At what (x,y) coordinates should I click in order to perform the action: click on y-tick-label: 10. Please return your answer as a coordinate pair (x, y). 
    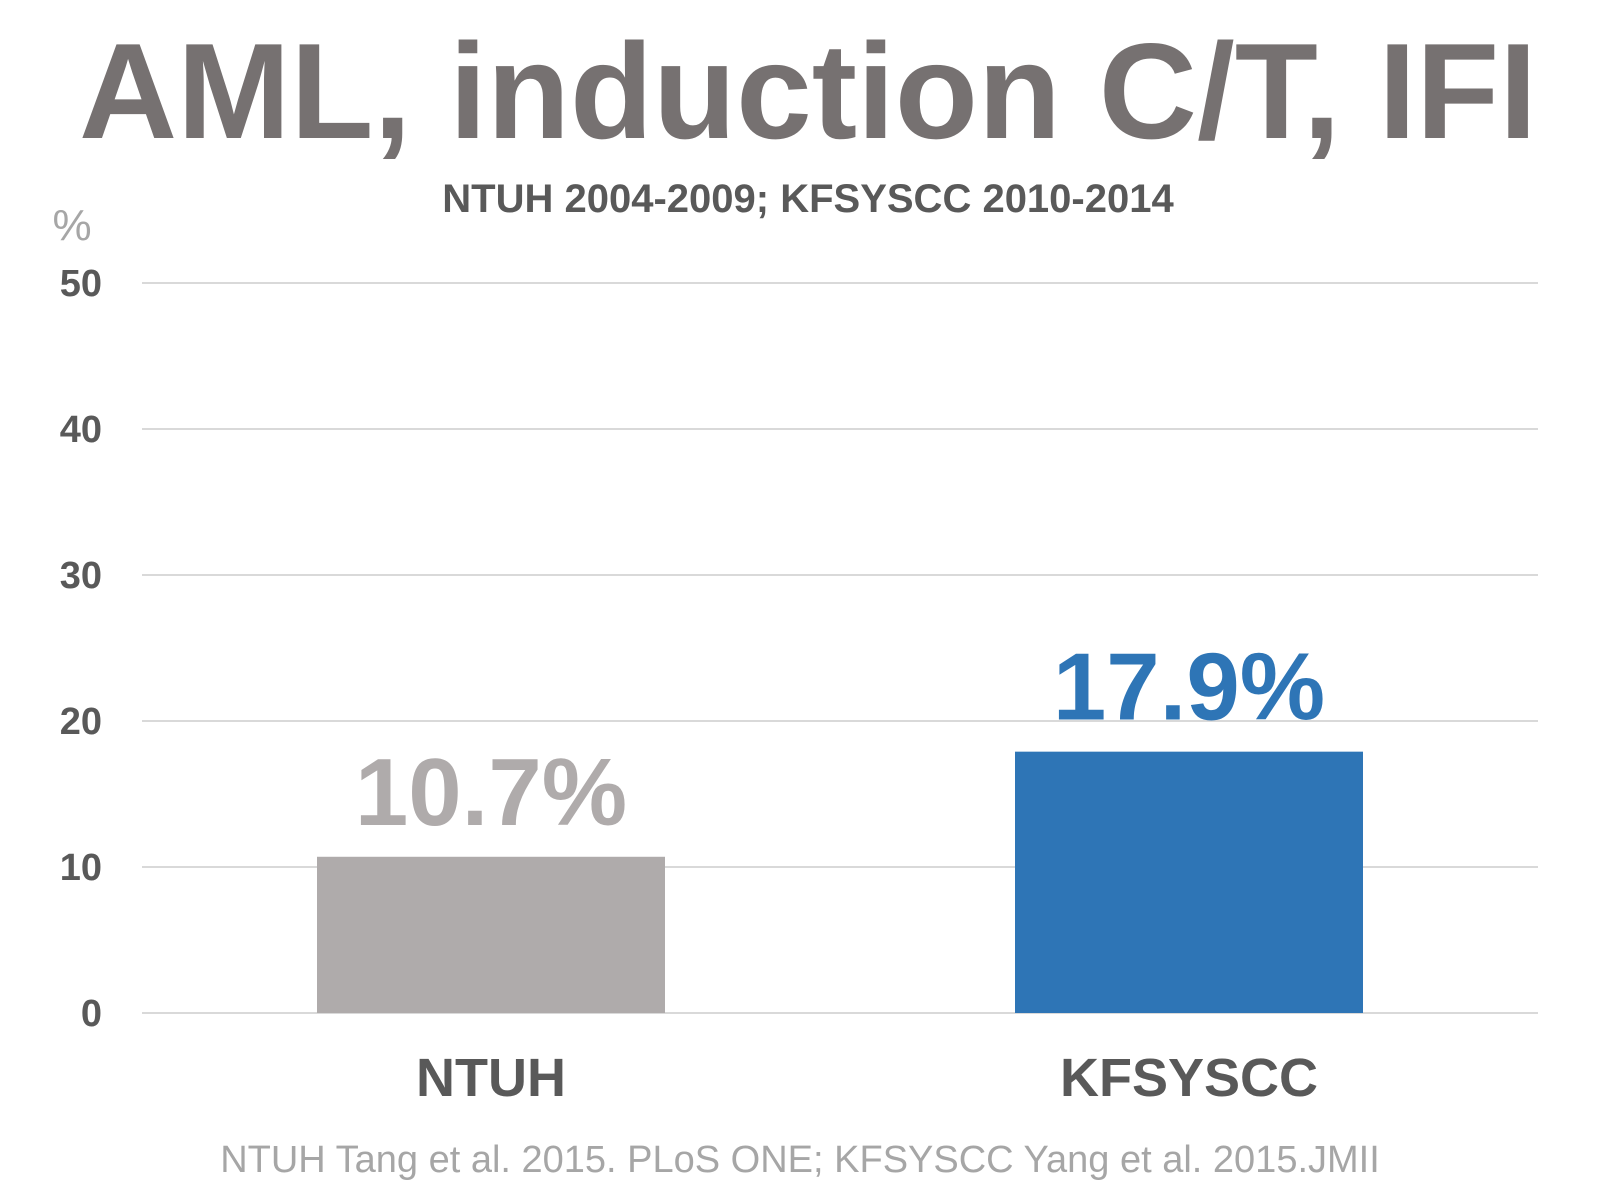
    Looking at the image, I should click on (81, 868).